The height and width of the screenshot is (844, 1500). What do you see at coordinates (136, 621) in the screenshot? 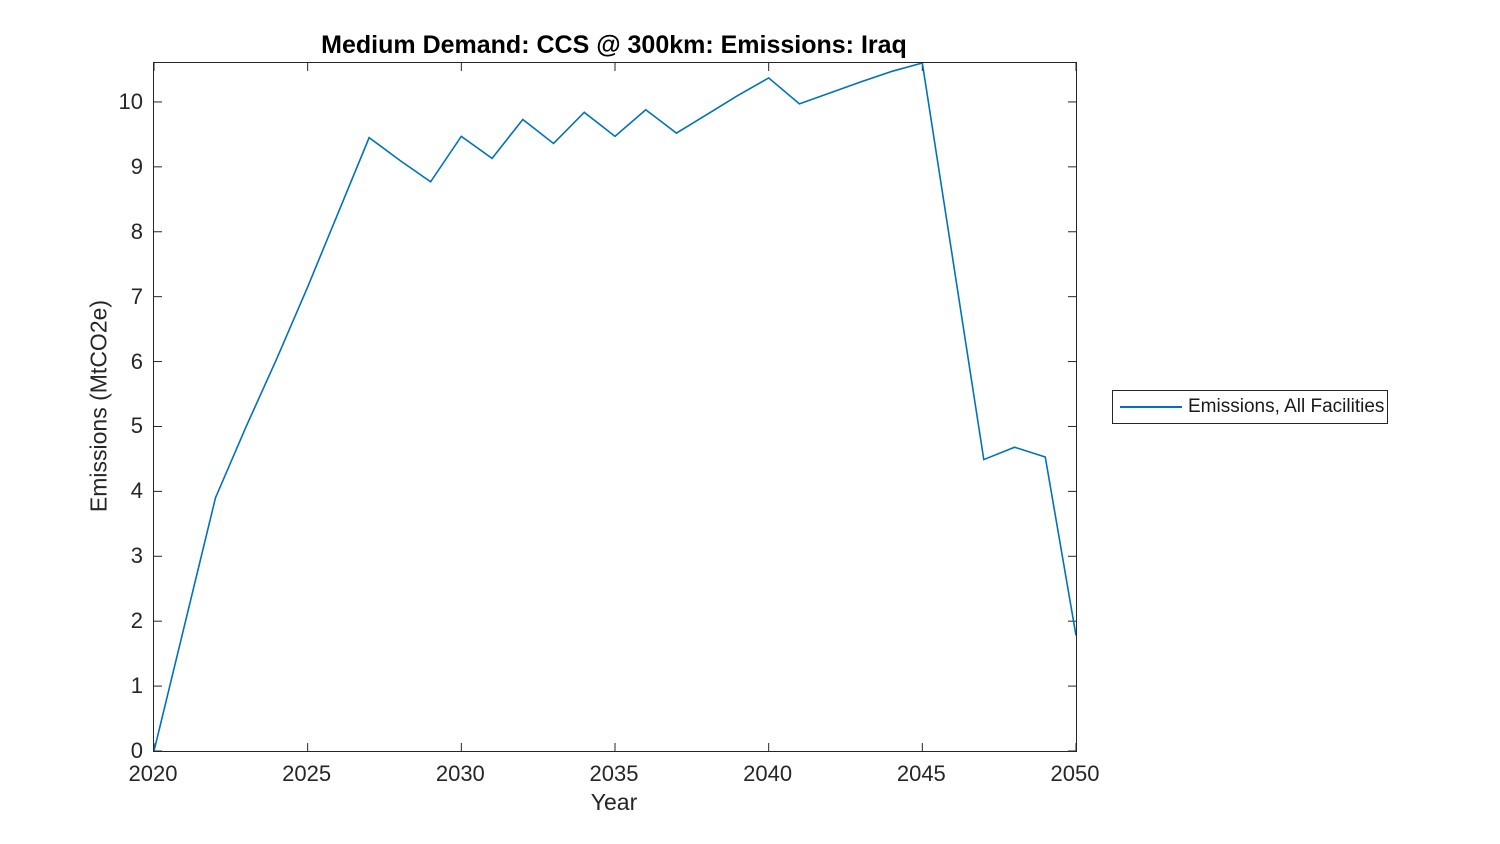
I see `y-tick-label: 2` at bounding box center [136, 621].